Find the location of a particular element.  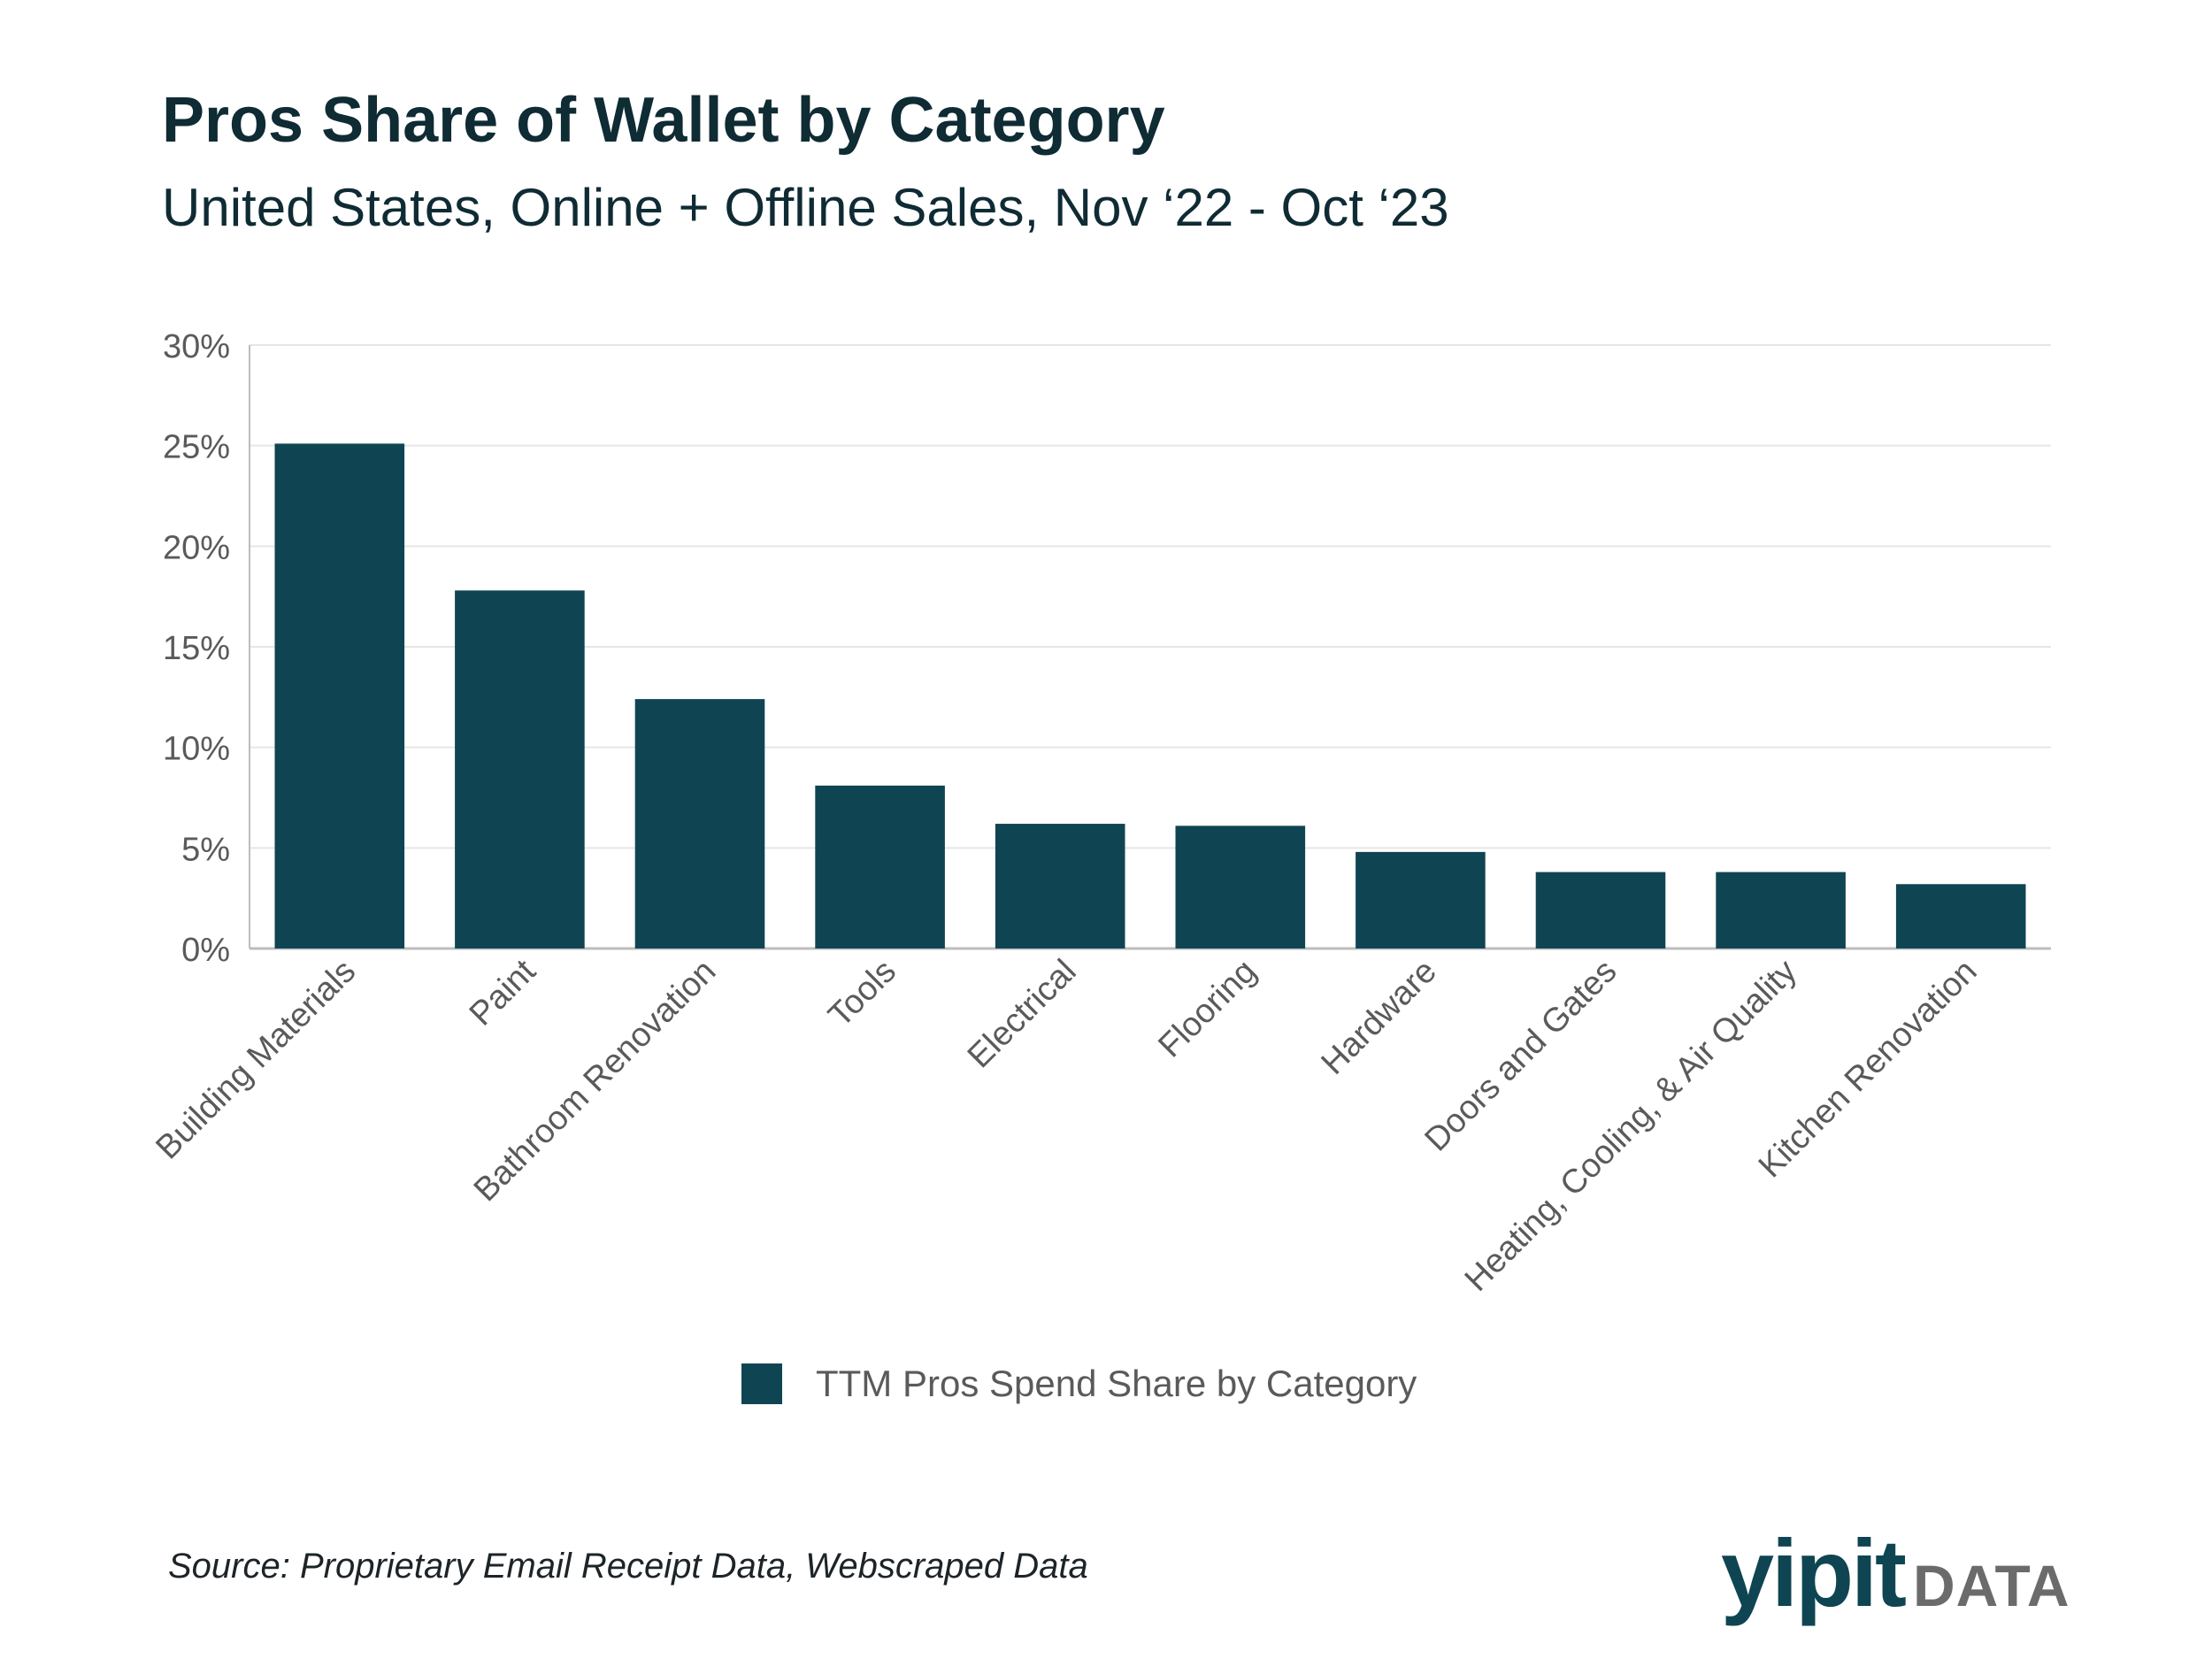

x-tick-label: Building Materials is located at coordinates (256, 1060).